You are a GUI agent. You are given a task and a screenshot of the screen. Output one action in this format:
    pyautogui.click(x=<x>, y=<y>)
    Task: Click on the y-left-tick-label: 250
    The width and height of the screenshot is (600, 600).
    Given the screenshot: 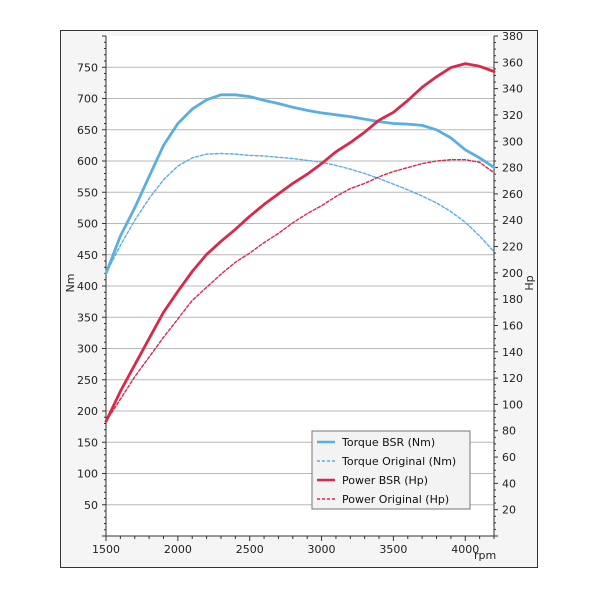 What is the action you would take?
    pyautogui.click(x=87, y=380)
    